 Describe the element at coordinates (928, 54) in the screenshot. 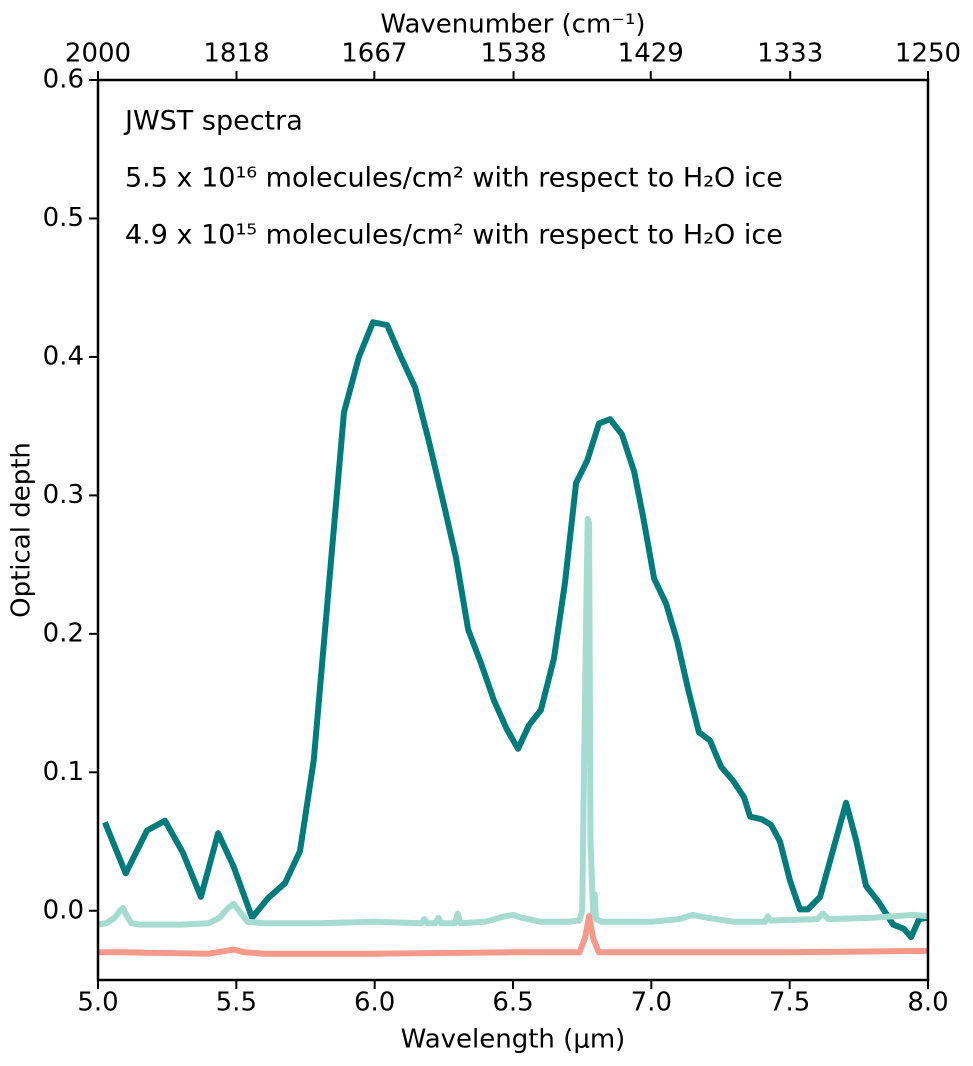

I see `x2-tick-label: 1250` at that location.